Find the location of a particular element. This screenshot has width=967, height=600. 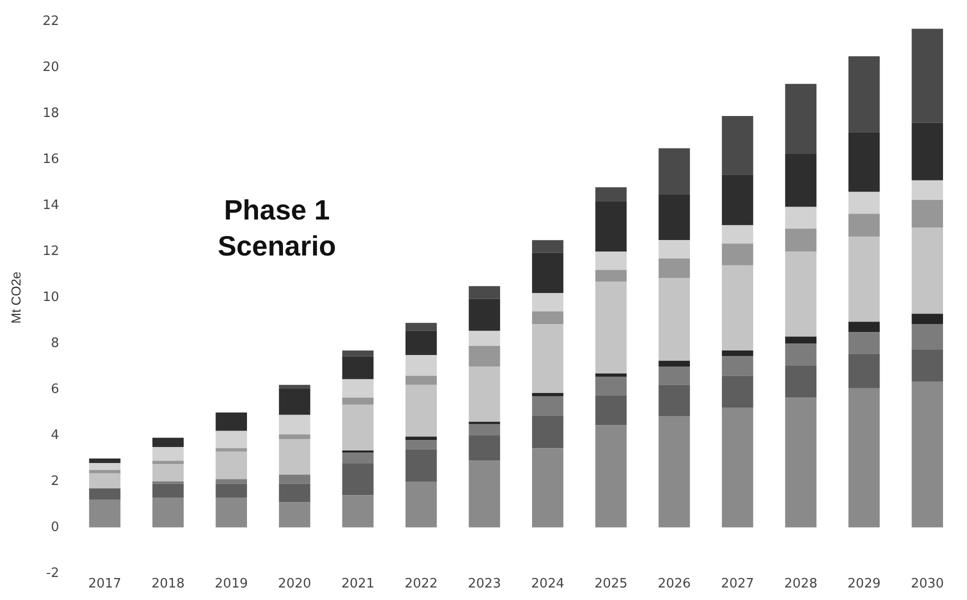

y-tick-label: 4 is located at coordinates (55, 435).